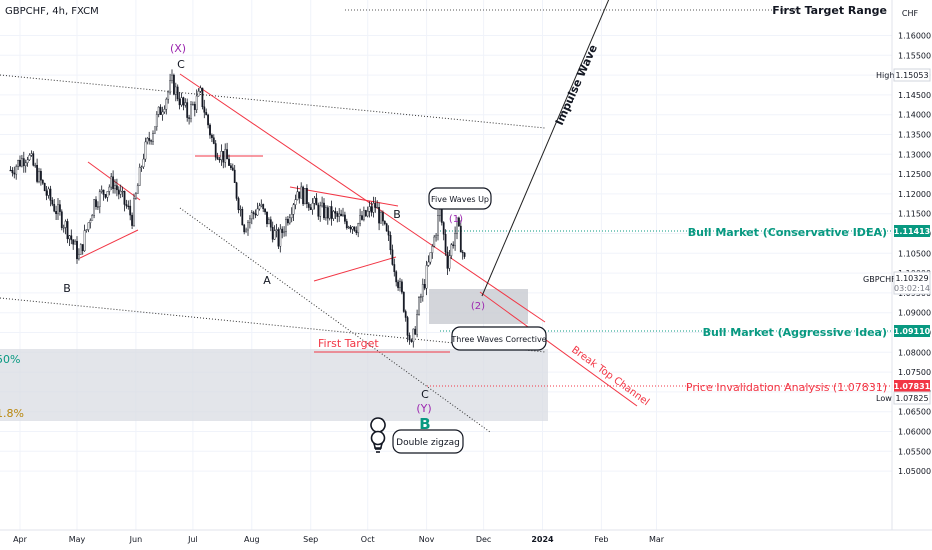 The height and width of the screenshot is (550, 932). What do you see at coordinates (178, 48) in the screenshot?
I see `wave-label-x: (X)` at bounding box center [178, 48].